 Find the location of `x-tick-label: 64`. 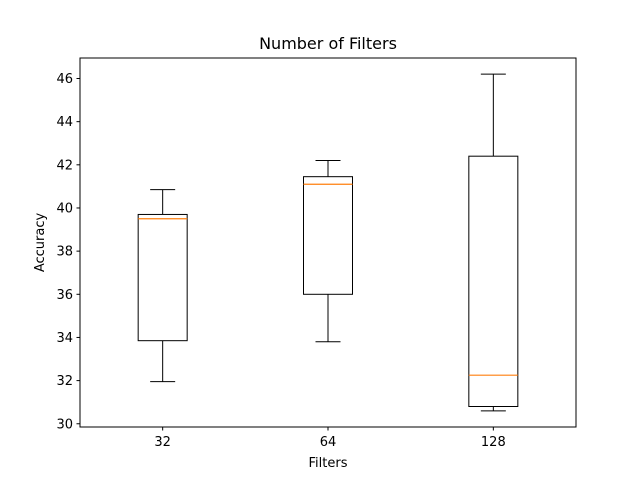

x-tick-label: 64 is located at coordinates (328, 442).